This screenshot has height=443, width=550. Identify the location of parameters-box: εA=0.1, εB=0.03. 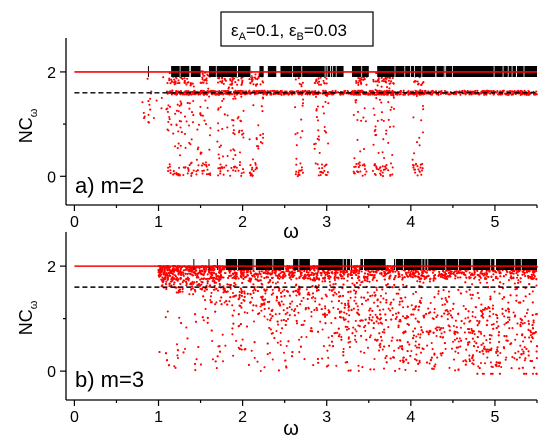
(297, 29).